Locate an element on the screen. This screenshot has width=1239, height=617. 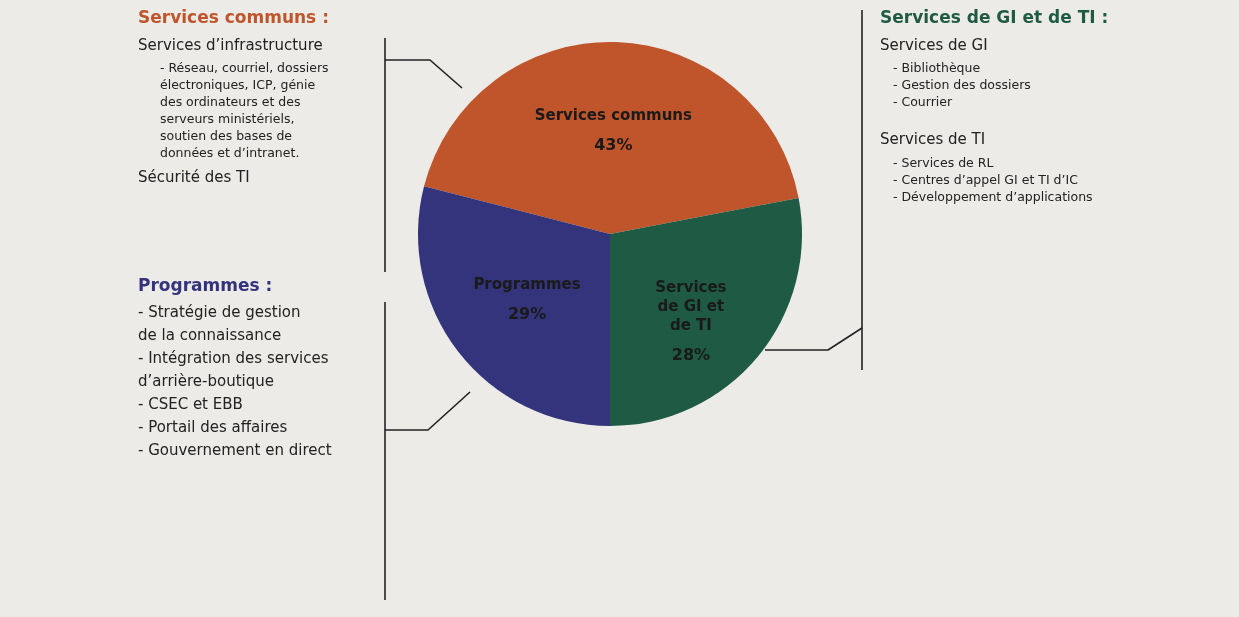
text: - Courrier is located at coordinates (923, 101).